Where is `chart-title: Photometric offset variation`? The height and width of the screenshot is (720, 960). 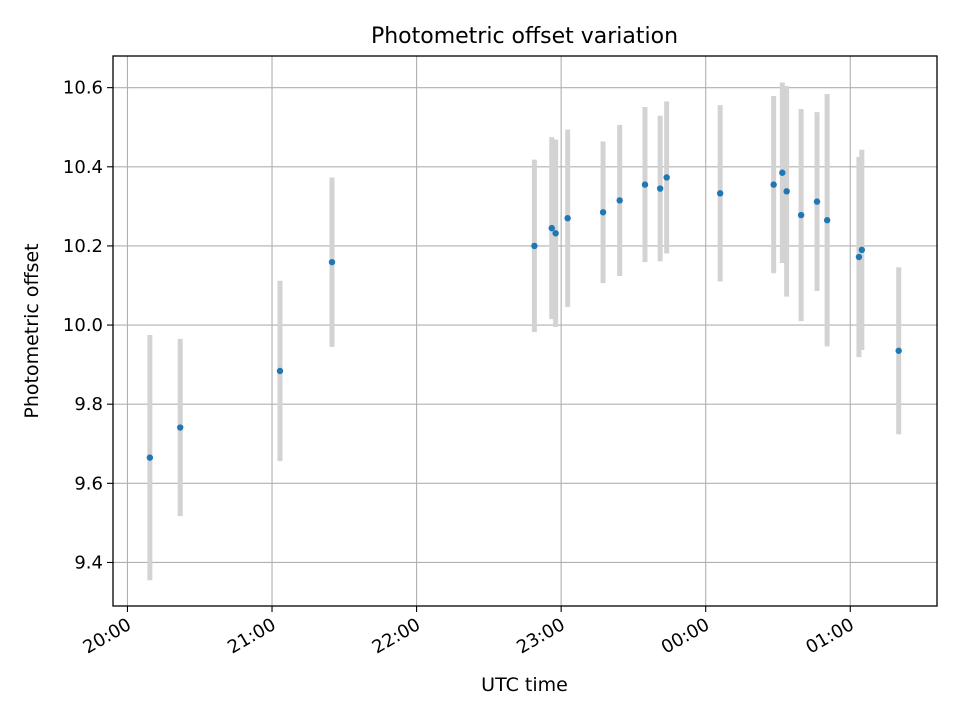 chart-title: Photometric offset variation is located at coordinates (524, 36).